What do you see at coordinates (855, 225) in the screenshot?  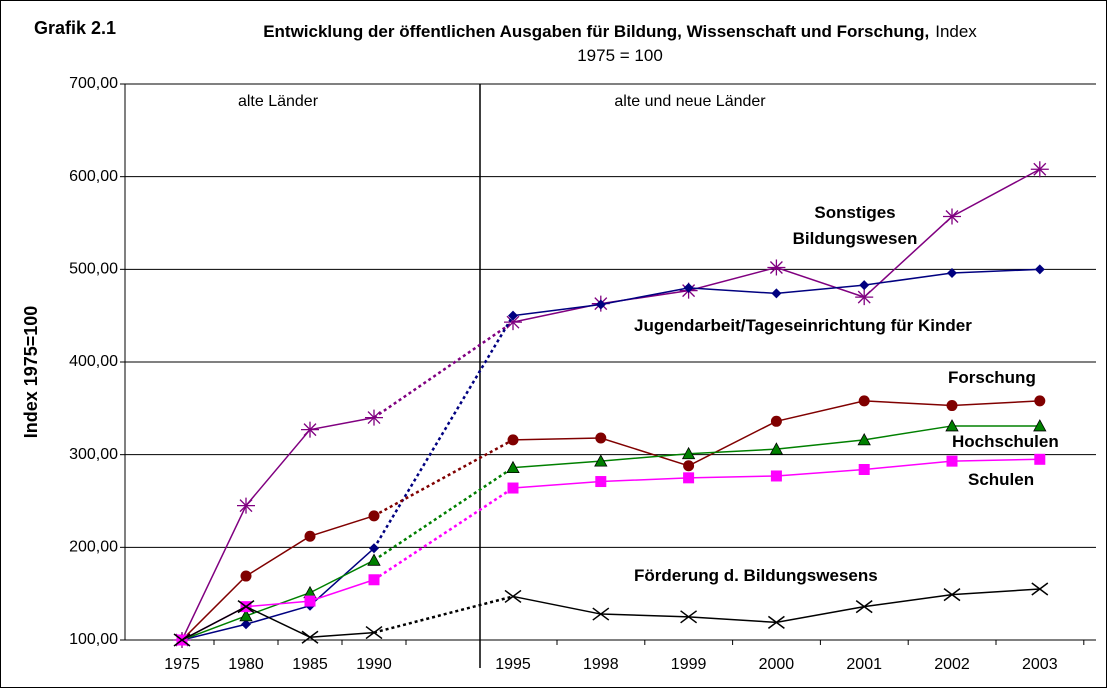 I see `series-label: Sonstiges Bildungswesen` at bounding box center [855, 225].